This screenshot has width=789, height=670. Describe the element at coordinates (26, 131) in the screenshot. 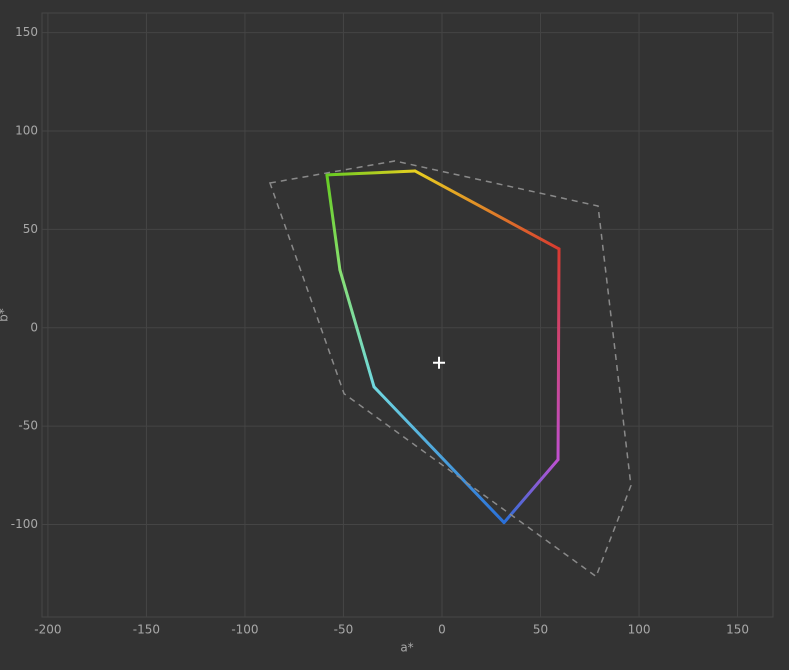

I see `y-tick-label: 100` at that location.